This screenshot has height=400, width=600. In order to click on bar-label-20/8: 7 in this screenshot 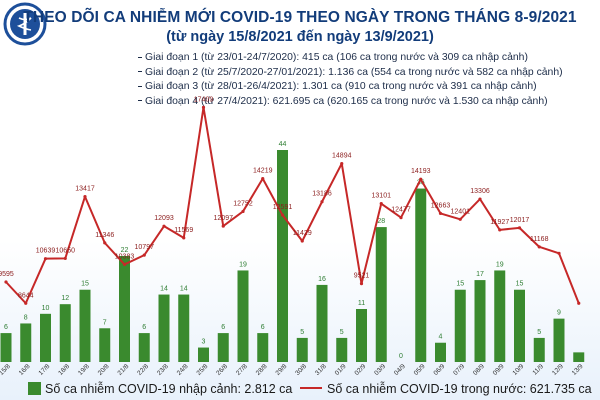, I will do `click(105, 322)`.